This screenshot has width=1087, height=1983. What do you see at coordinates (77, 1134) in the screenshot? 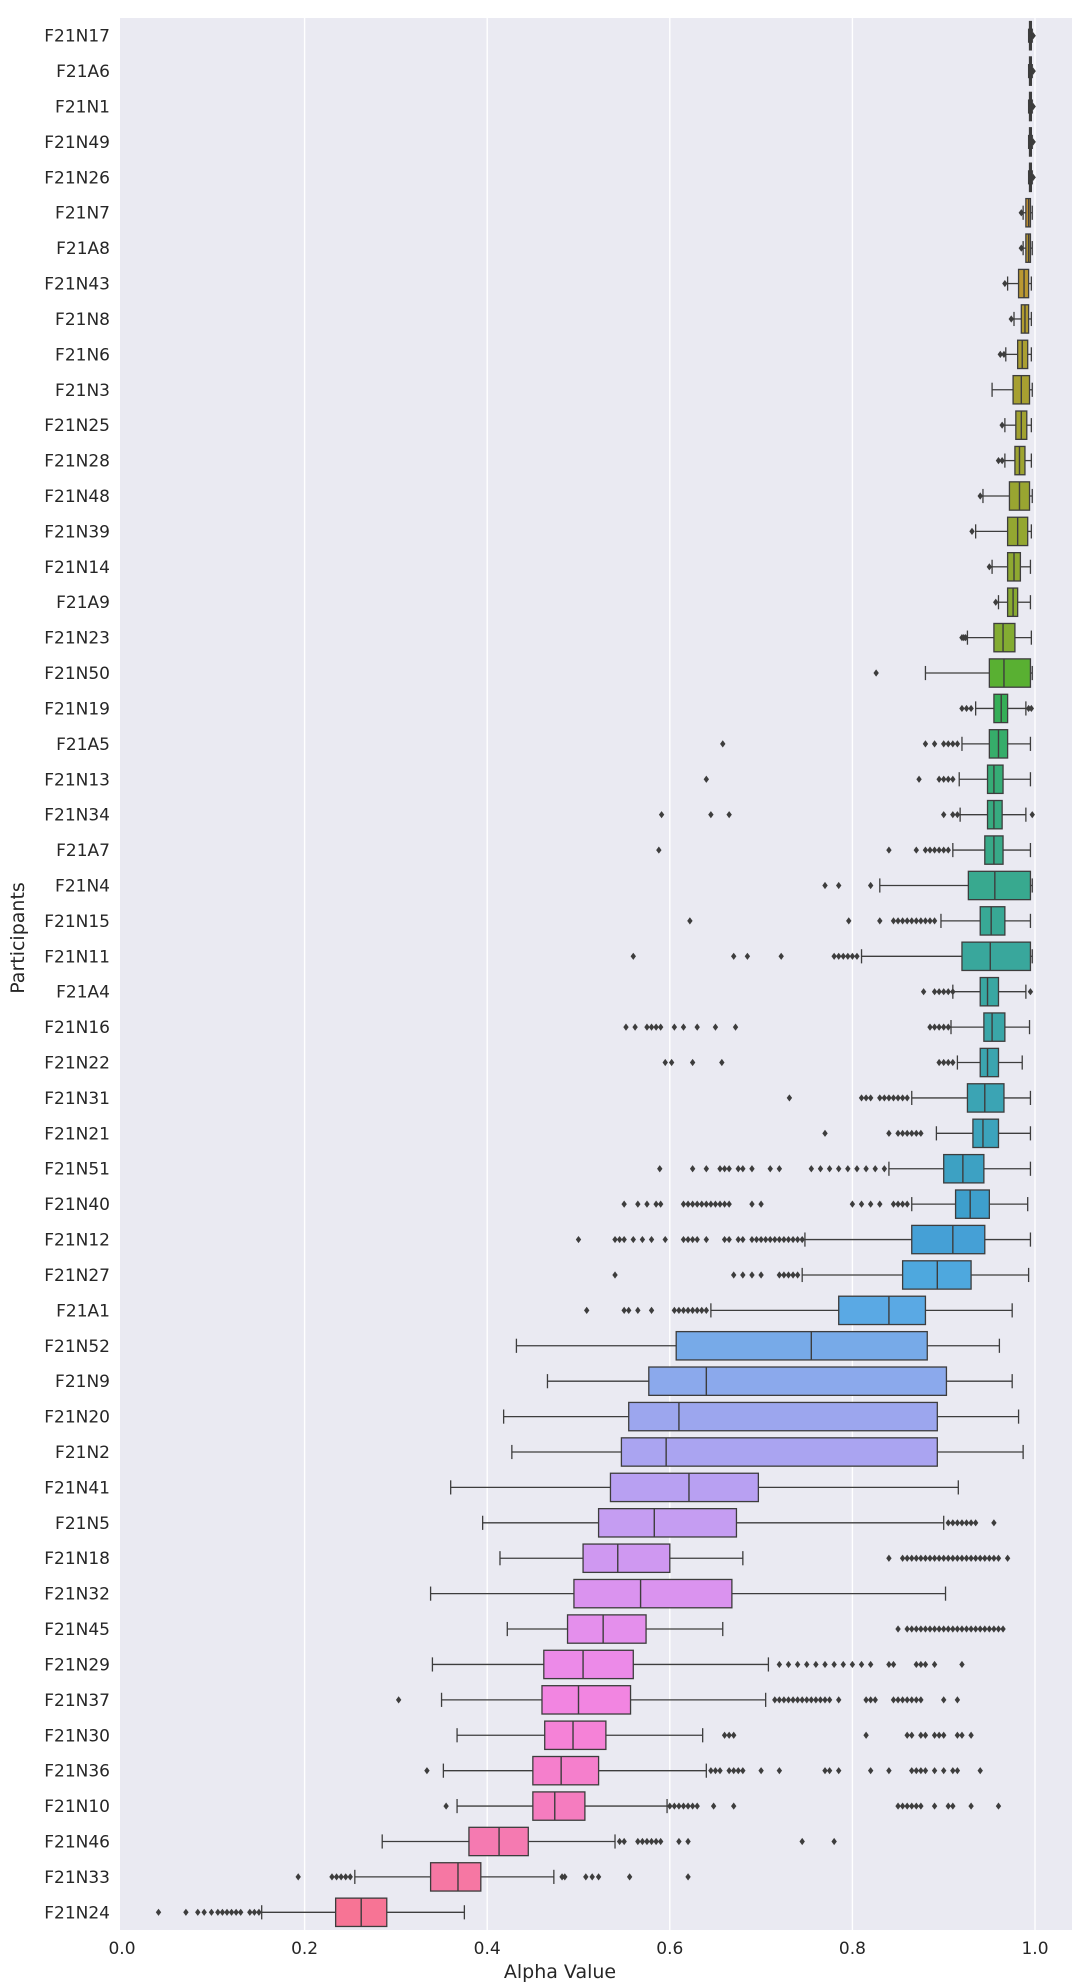
I see `y-tick-label: F21N21` at bounding box center [77, 1134].